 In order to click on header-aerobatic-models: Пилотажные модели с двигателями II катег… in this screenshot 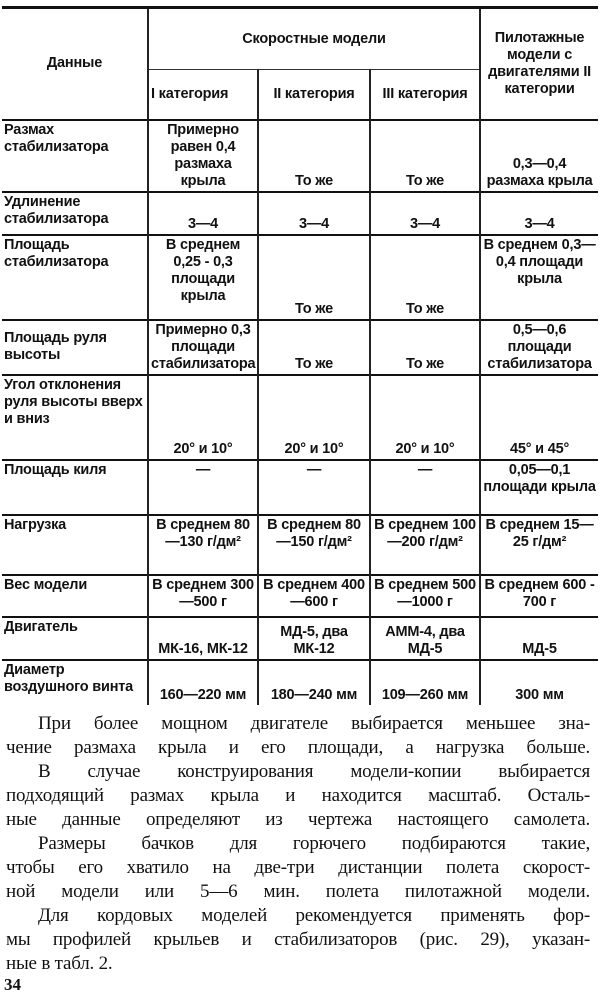, I will do `click(539, 63)`.